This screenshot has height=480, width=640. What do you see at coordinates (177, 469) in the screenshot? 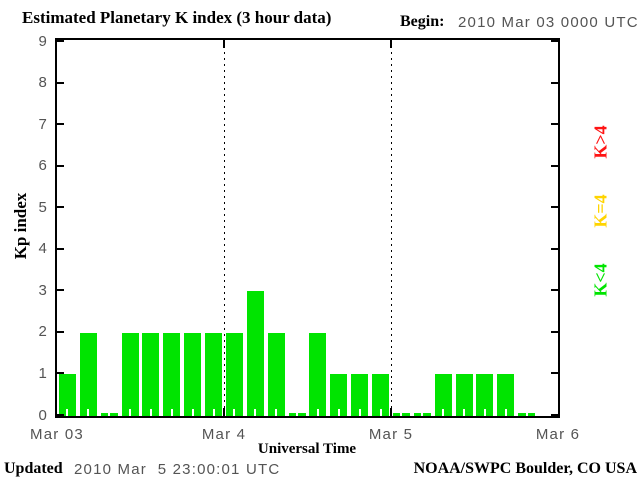
I see `updated-timestamp: 2010 Mar 5 23:00:01 UTC` at bounding box center [177, 469].